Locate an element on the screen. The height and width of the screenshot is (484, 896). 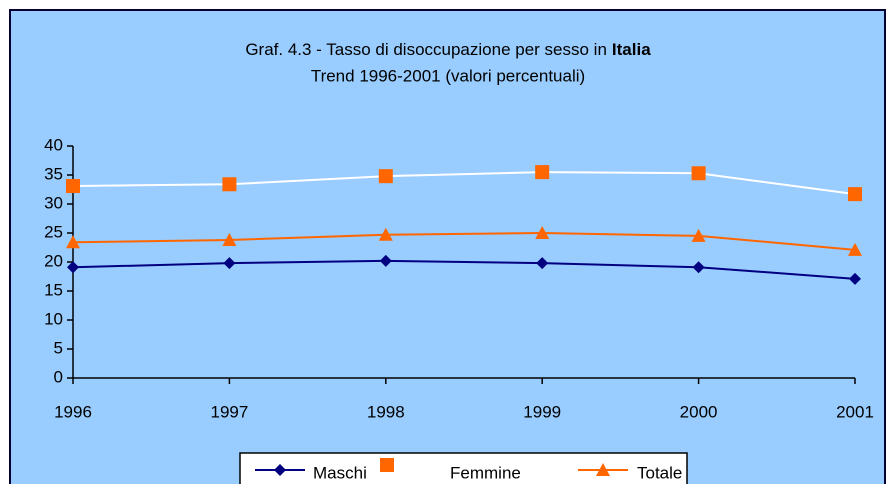
y-tick-label: 0 is located at coordinates (58, 376).